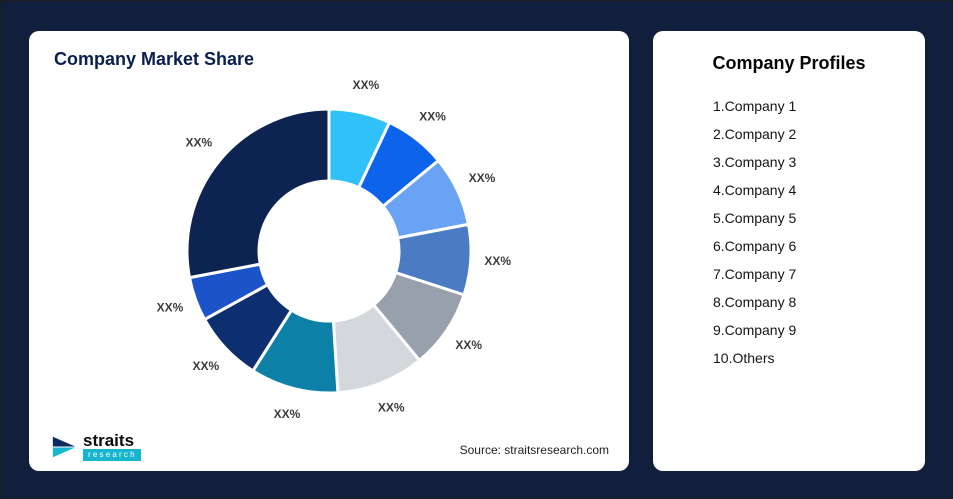  Describe the element at coordinates (755, 274) in the screenshot. I see `list-item-company-7: 7.Company 7` at that location.